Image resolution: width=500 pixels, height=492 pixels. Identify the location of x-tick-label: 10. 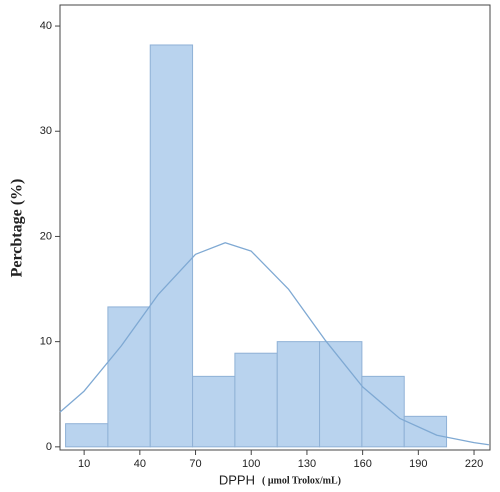
(84, 464).